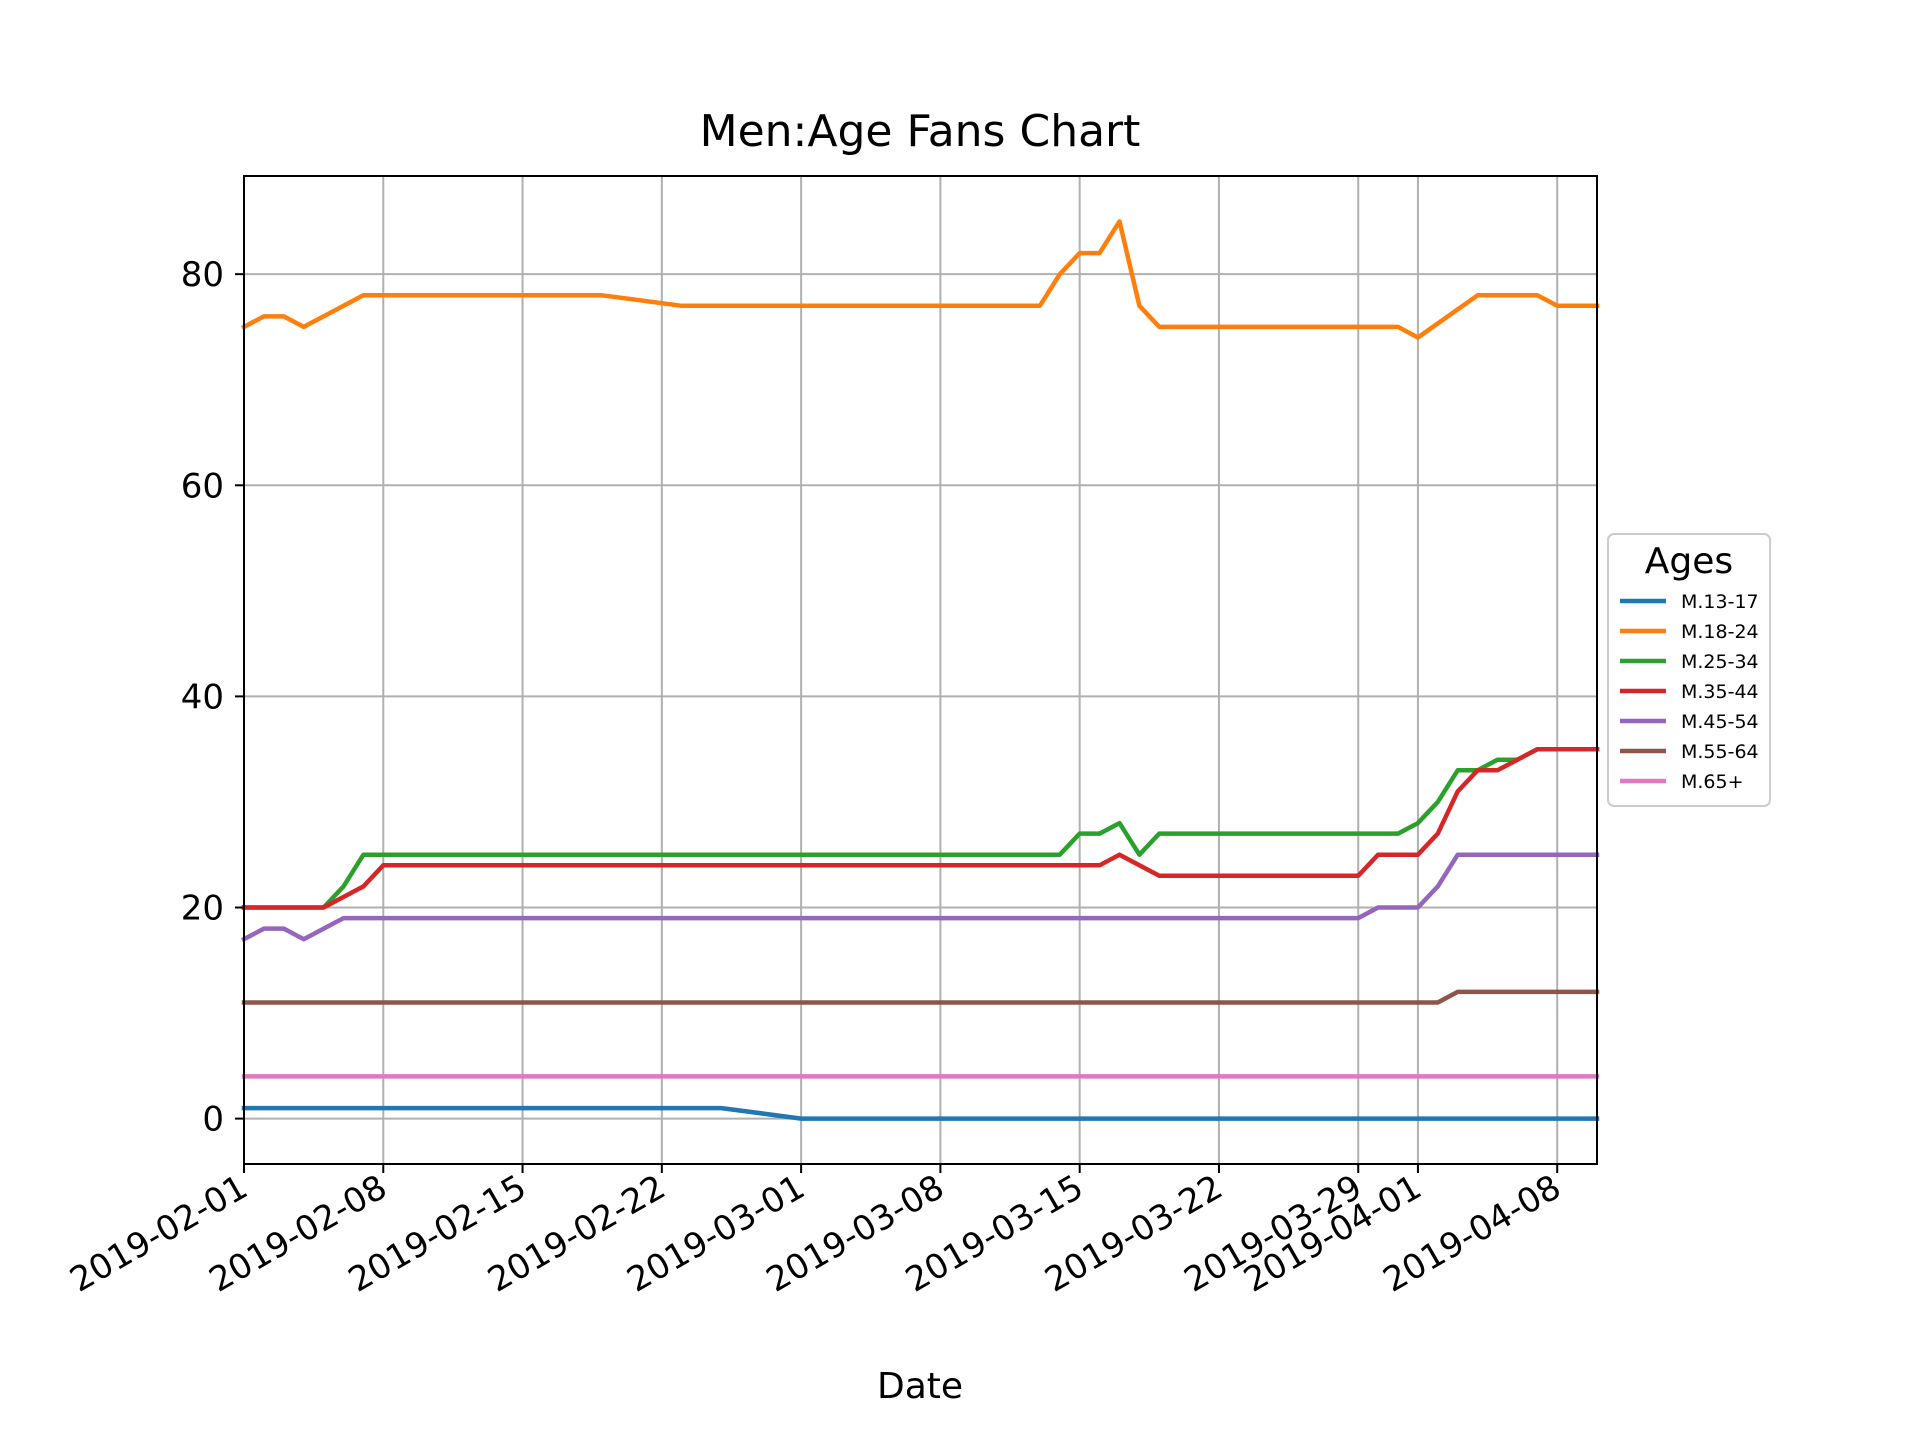  What do you see at coordinates (202, 909) in the screenshot?
I see `y-tick-label: 20` at bounding box center [202, 909].